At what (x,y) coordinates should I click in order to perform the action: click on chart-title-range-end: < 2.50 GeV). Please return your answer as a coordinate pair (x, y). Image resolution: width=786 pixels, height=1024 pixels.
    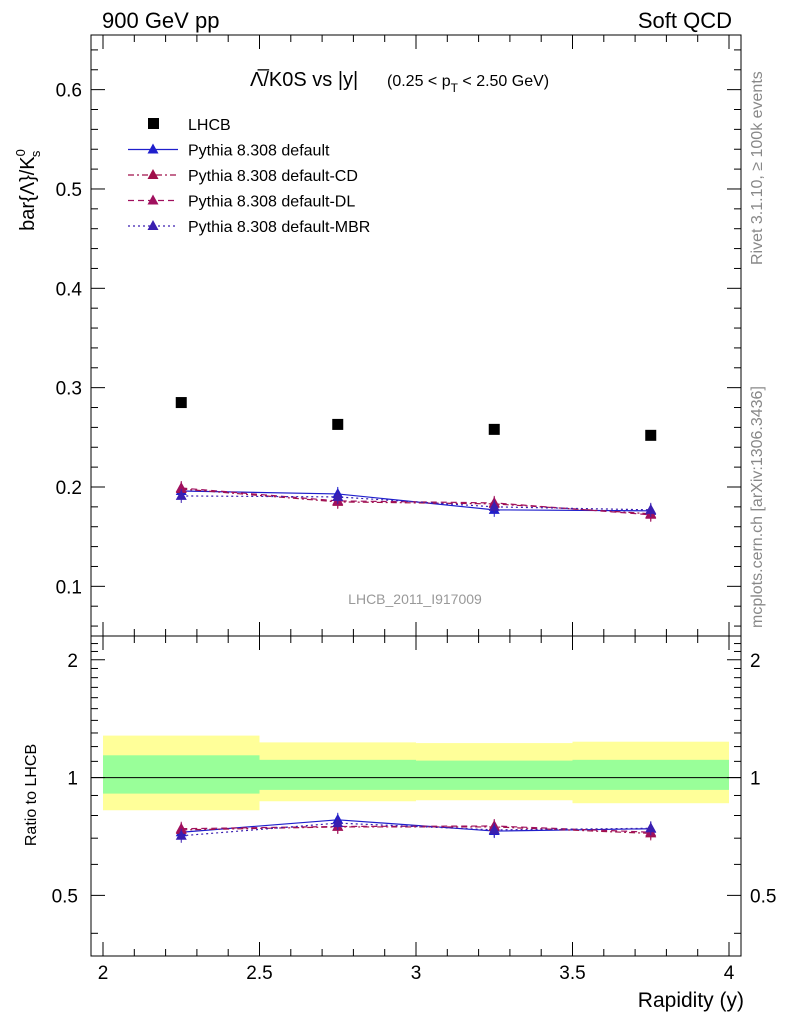
    Looking at the image, I should click on (503, 81).